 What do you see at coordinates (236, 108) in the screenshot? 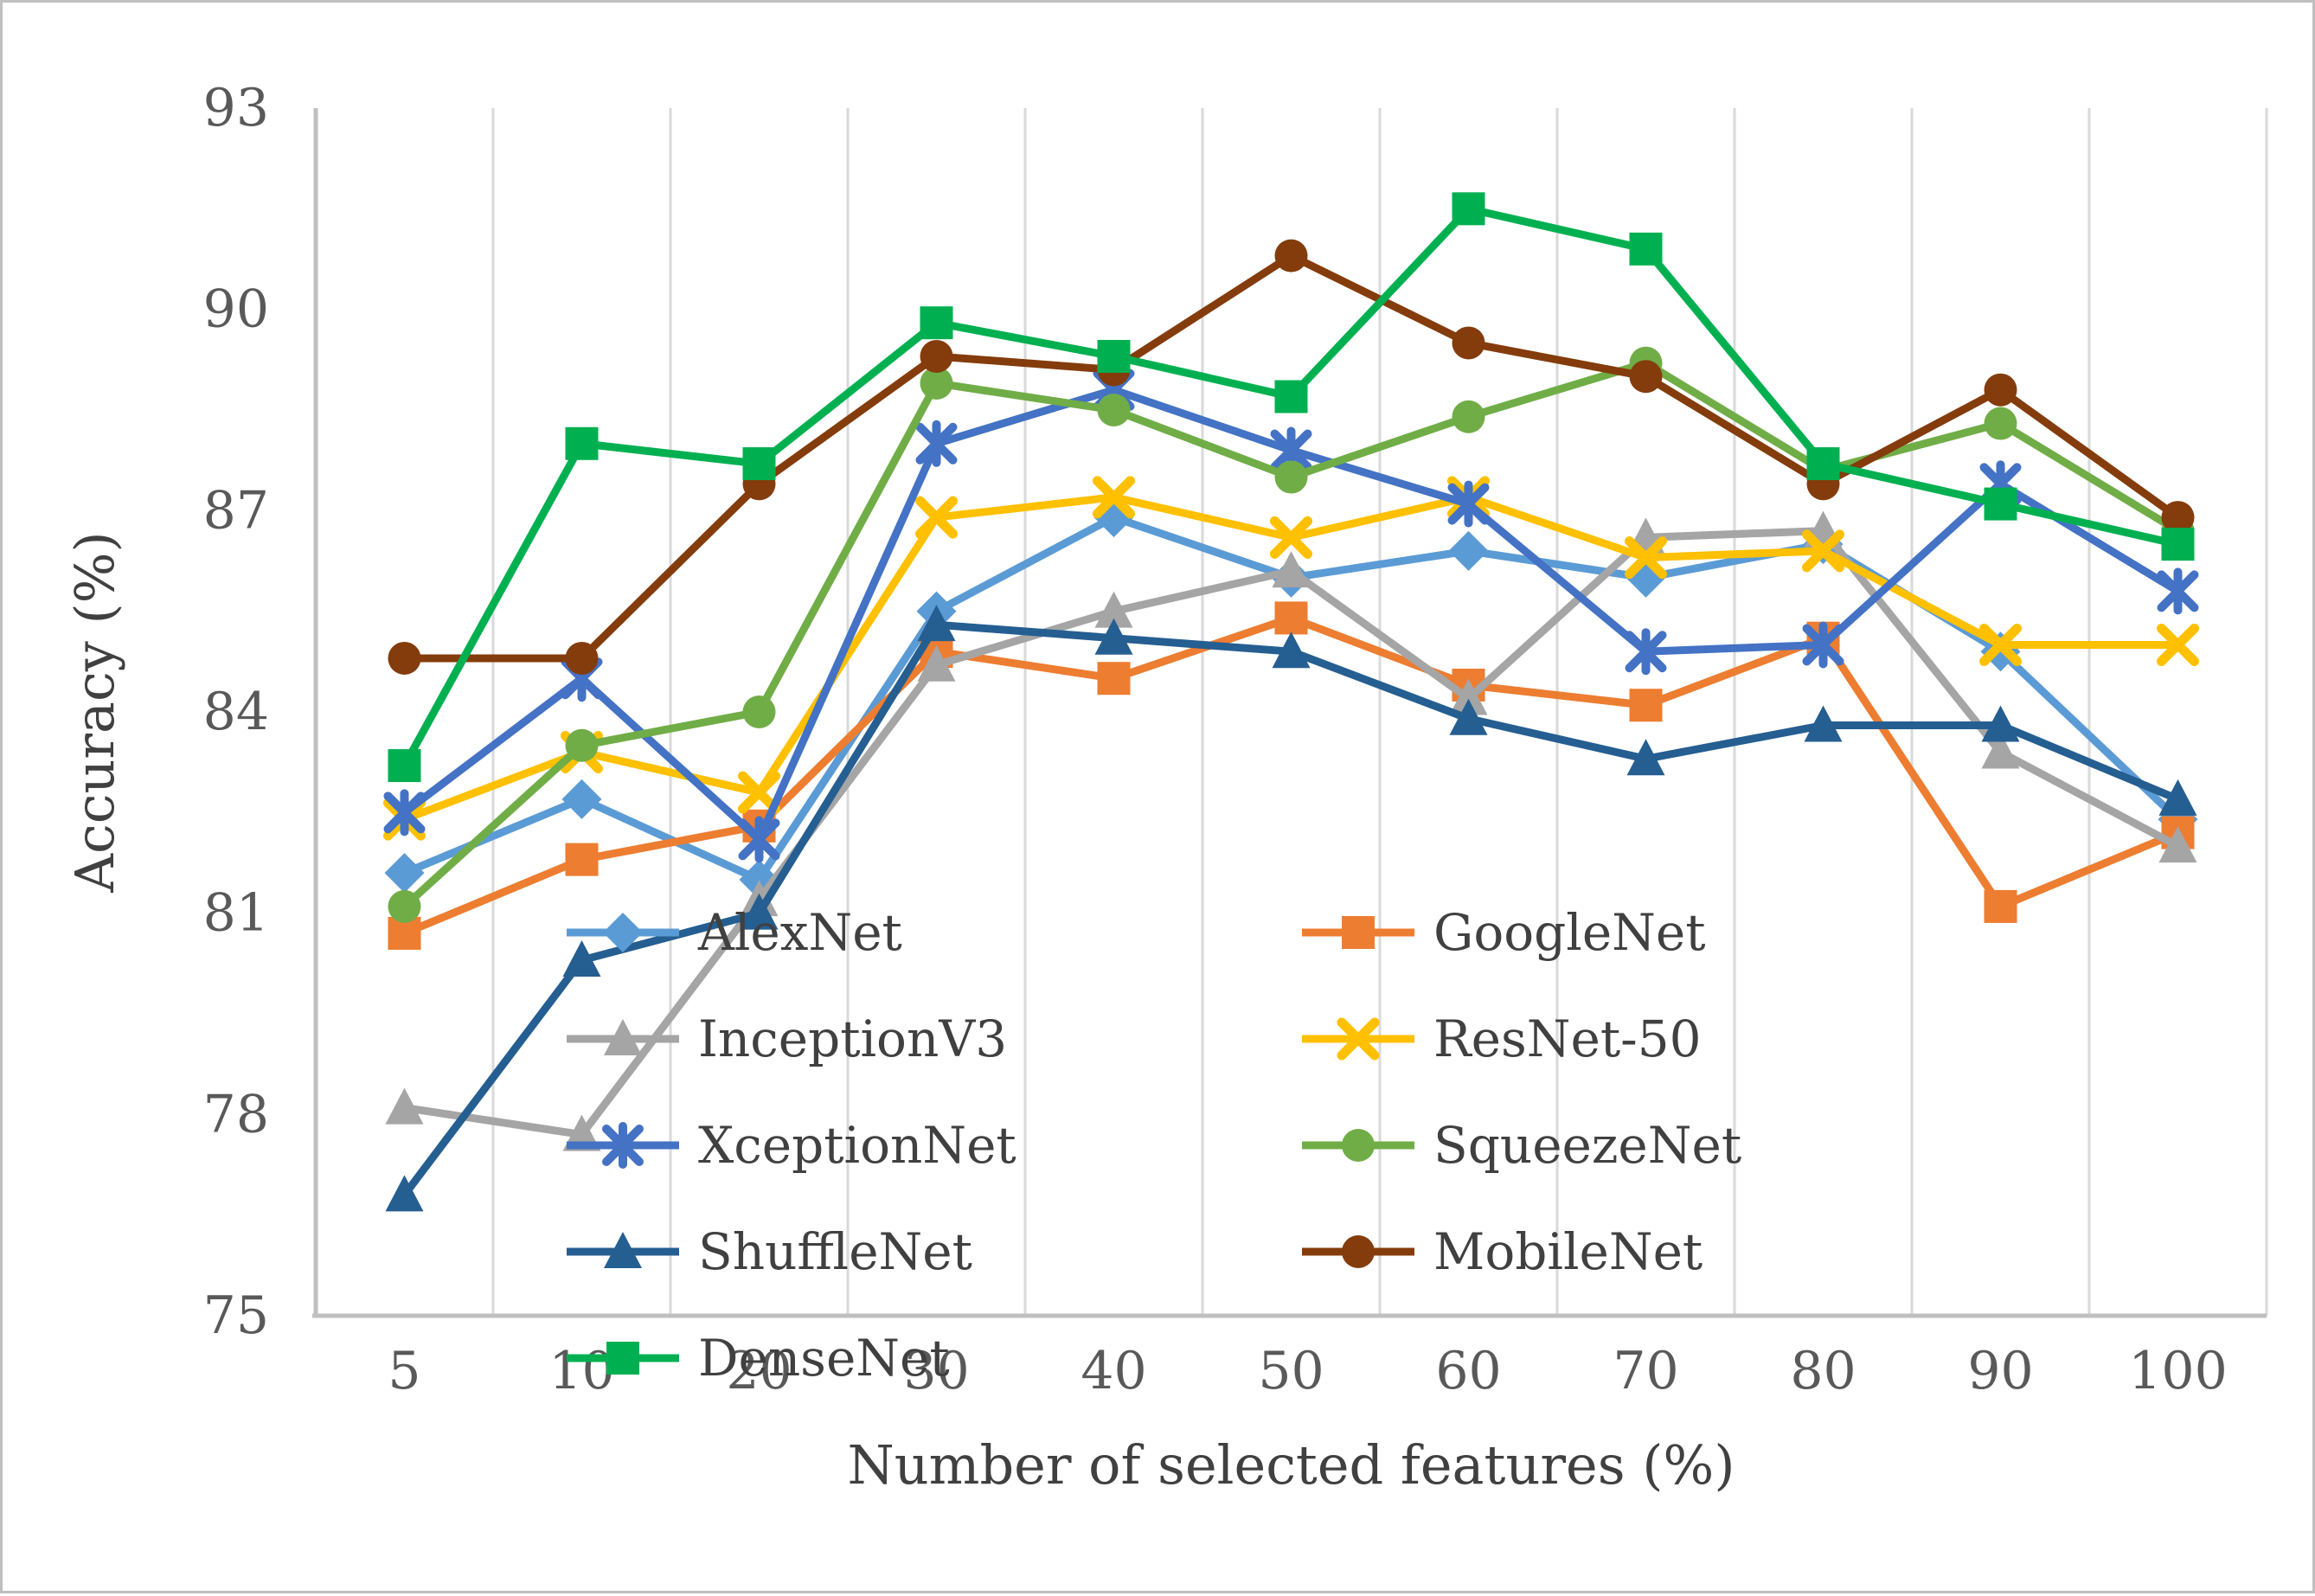
I see `y-tick-label: 93` at bounding box center [236, 108].